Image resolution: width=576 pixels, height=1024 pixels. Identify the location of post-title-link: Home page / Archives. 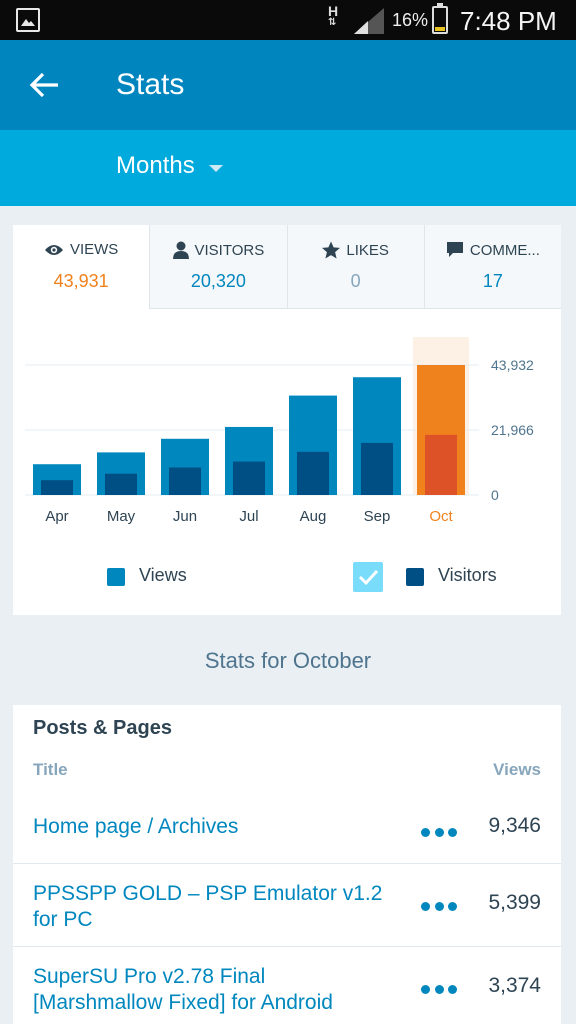
(136, 826).